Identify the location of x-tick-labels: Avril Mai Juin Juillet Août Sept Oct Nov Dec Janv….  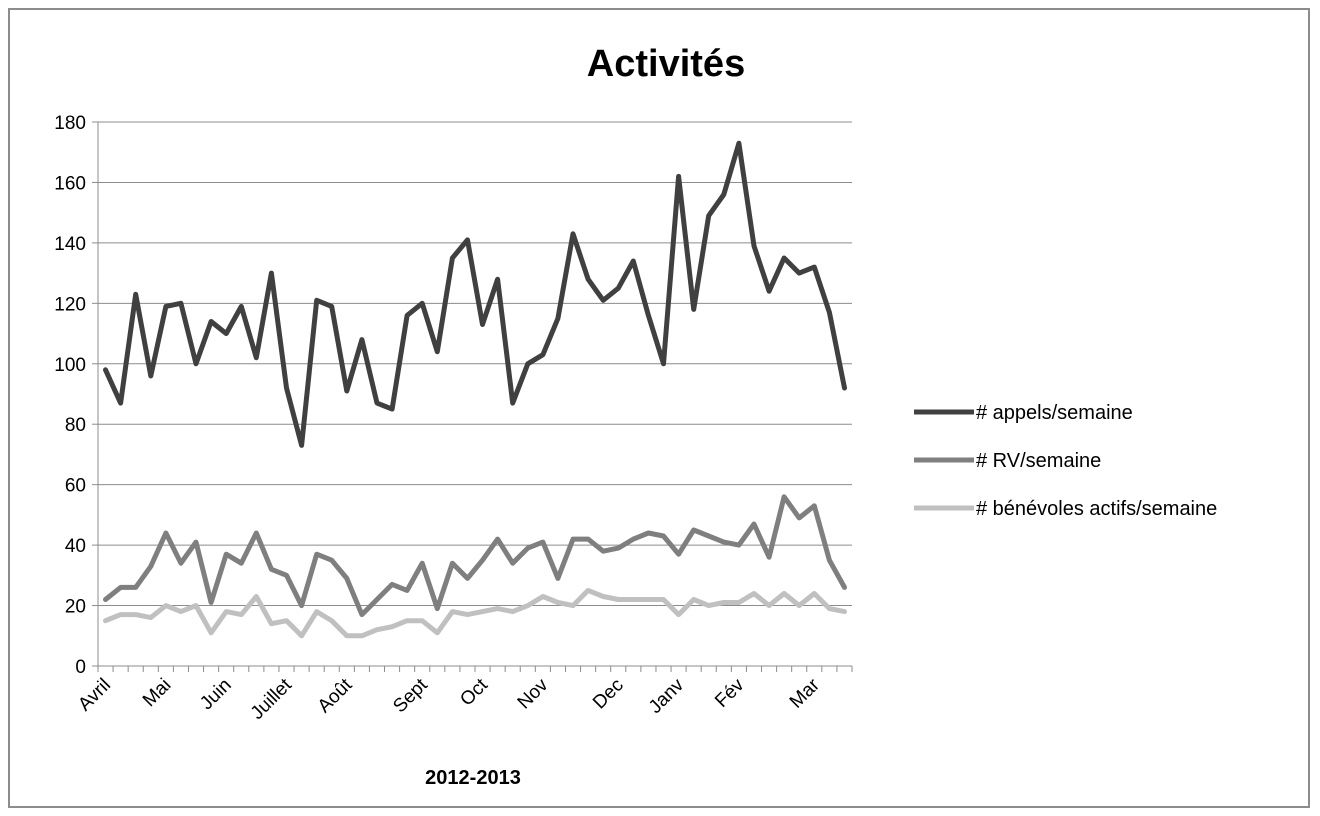
(449, 699).